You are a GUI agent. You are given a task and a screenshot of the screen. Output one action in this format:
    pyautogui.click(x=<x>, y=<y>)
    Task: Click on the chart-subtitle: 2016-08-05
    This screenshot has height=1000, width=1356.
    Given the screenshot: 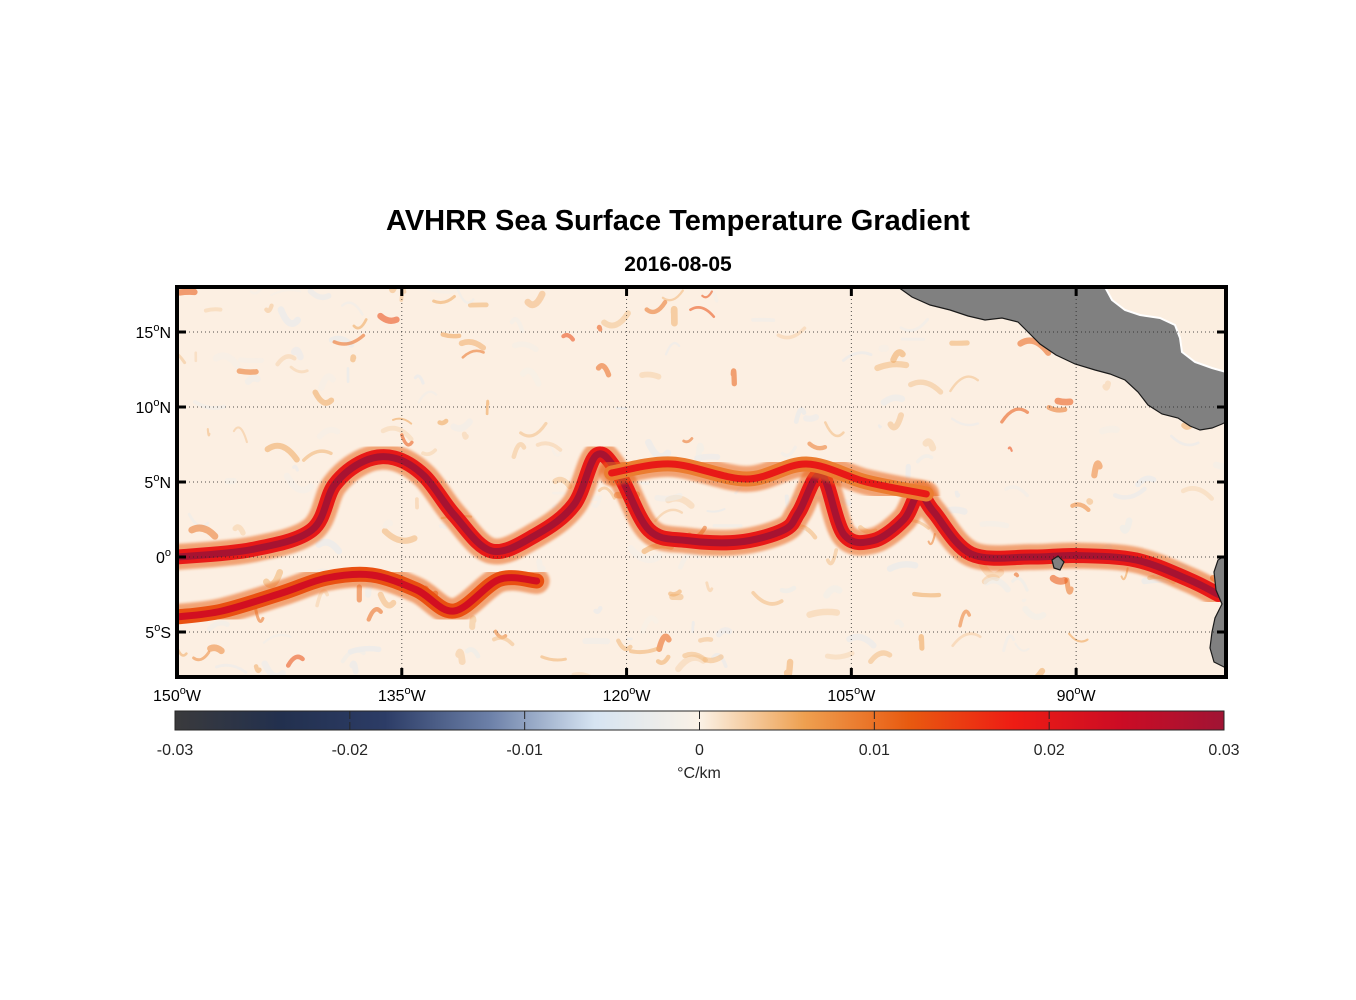 What is the action you would take?
    pyautogui.click(x=678, y=264)
    